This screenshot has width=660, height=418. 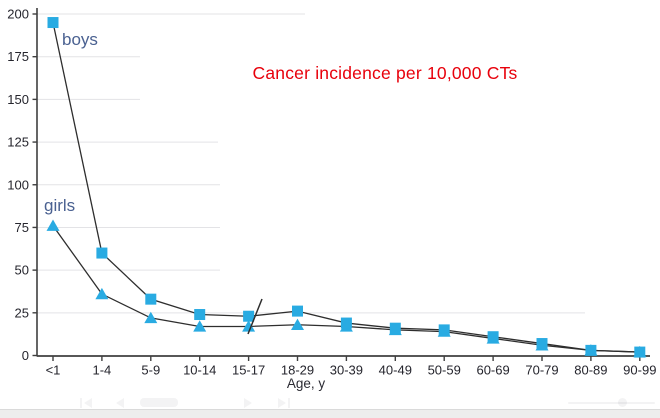 I want to click on x-tick-label: 90-99, so click(x=639, y=370).